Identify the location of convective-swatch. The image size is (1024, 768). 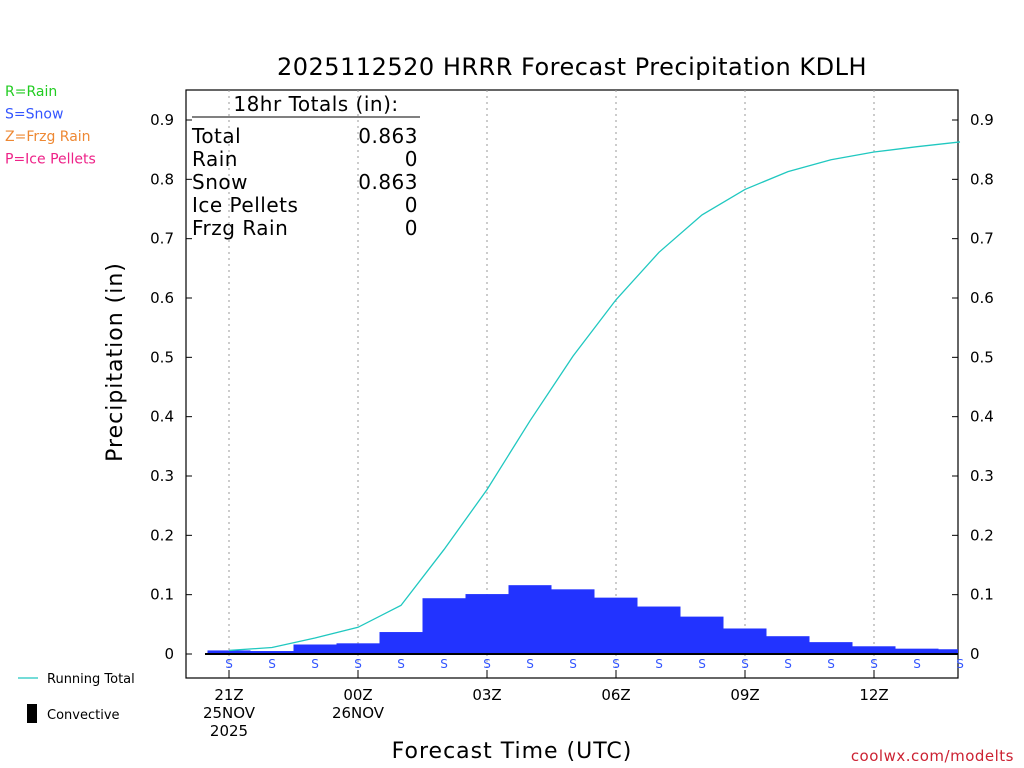
(32, 713).